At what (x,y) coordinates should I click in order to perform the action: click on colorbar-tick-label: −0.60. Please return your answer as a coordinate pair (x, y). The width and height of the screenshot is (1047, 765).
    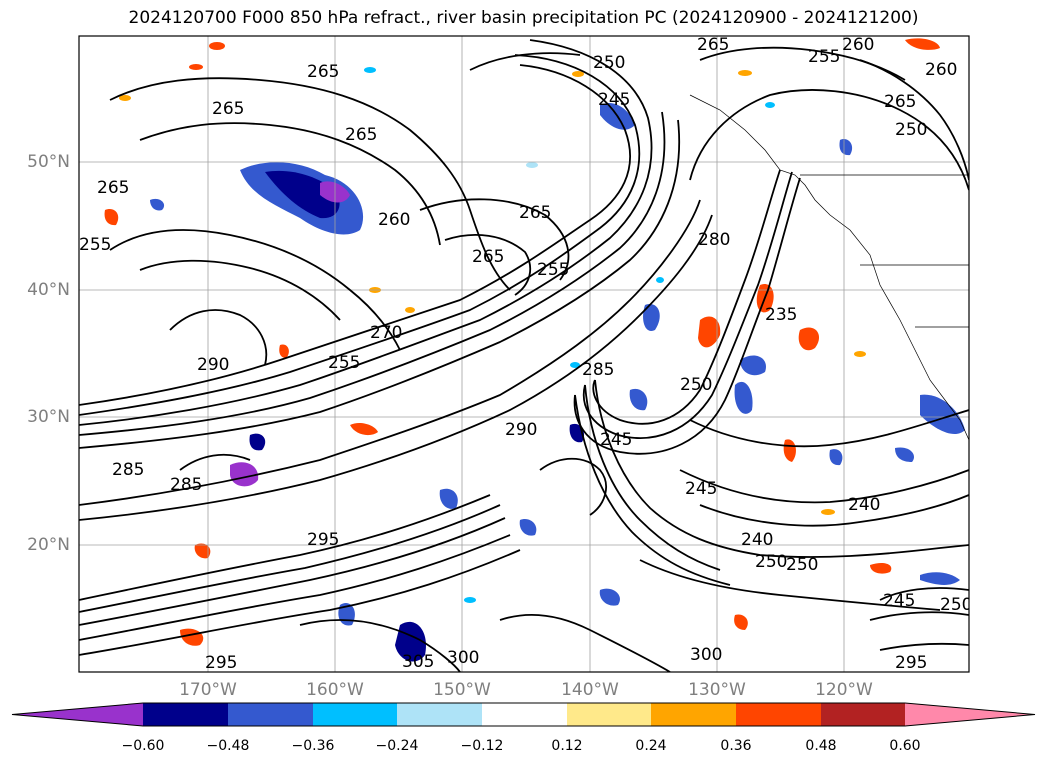
    Looking at the image, I should click on (143, 746).